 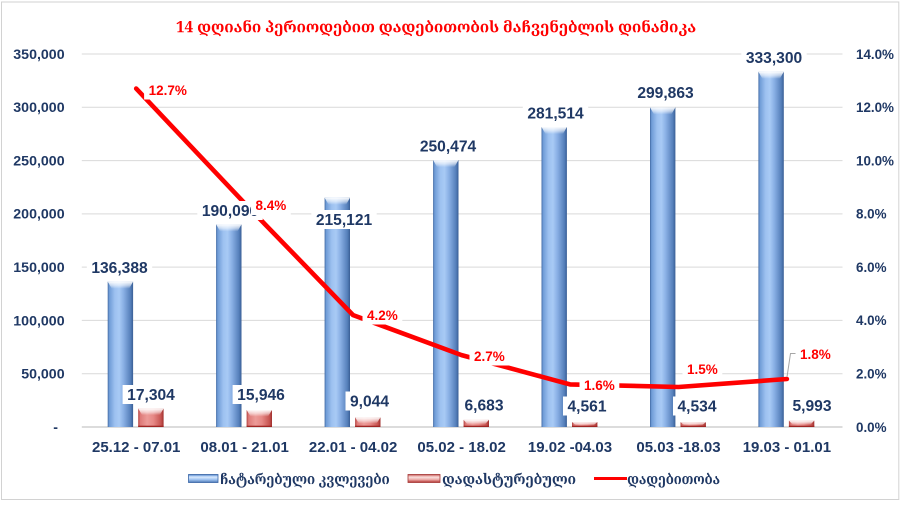 What do you see at coordinates (555, 114) in the screenshot?
I see `svg-text: 281,514` at bounding box center [555, 114].